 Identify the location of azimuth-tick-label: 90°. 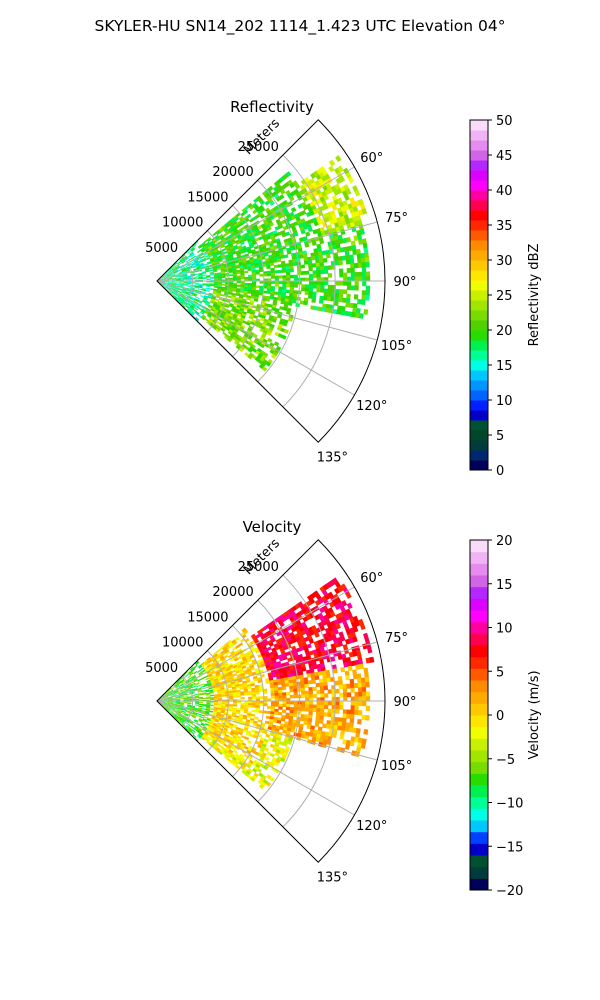
(404, 282).